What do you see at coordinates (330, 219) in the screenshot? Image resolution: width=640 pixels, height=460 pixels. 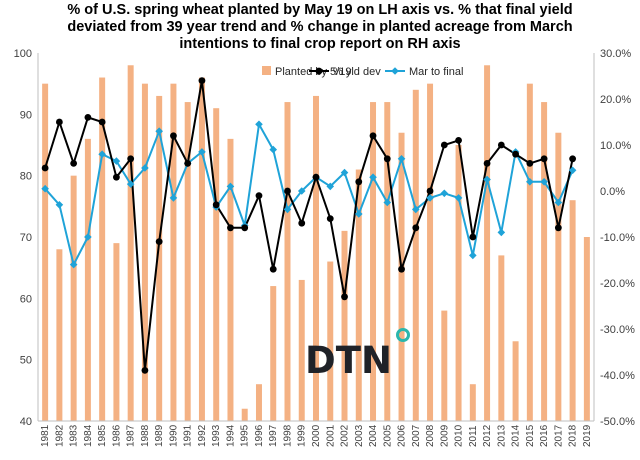 I see `point-yld-dev-2001` at bounding box center [330, 219].